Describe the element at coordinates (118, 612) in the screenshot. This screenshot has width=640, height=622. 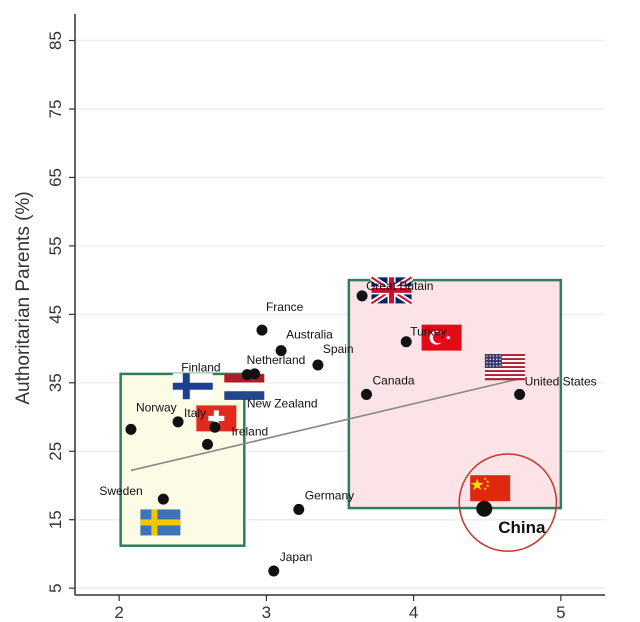
I see `x-tick-label-2: 2` at that location.